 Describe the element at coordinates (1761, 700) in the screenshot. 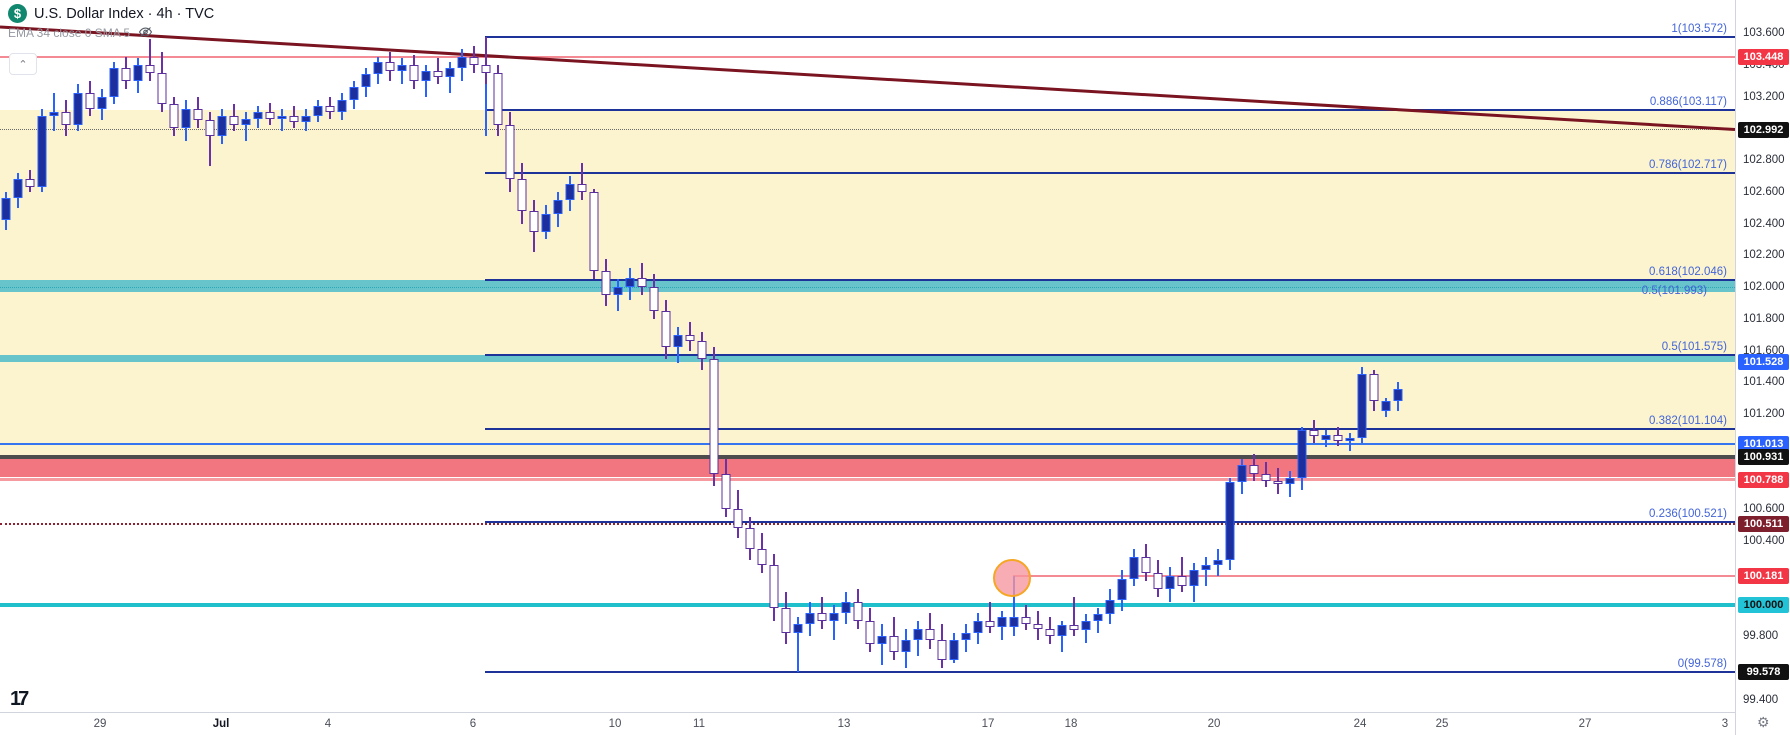

I see `price-axis-tick: 99.400` at that location.